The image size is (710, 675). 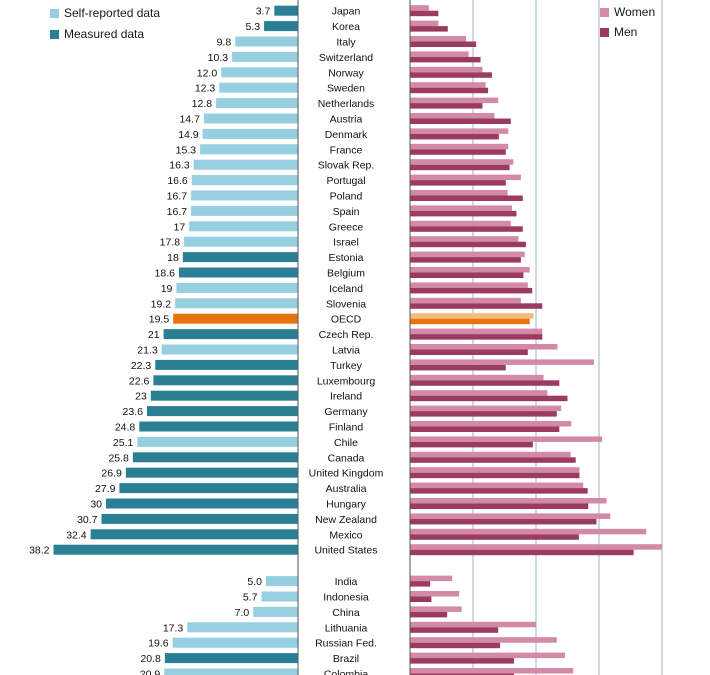 I want to click on country-label-israel: Israel, so click(x=346, y=243).